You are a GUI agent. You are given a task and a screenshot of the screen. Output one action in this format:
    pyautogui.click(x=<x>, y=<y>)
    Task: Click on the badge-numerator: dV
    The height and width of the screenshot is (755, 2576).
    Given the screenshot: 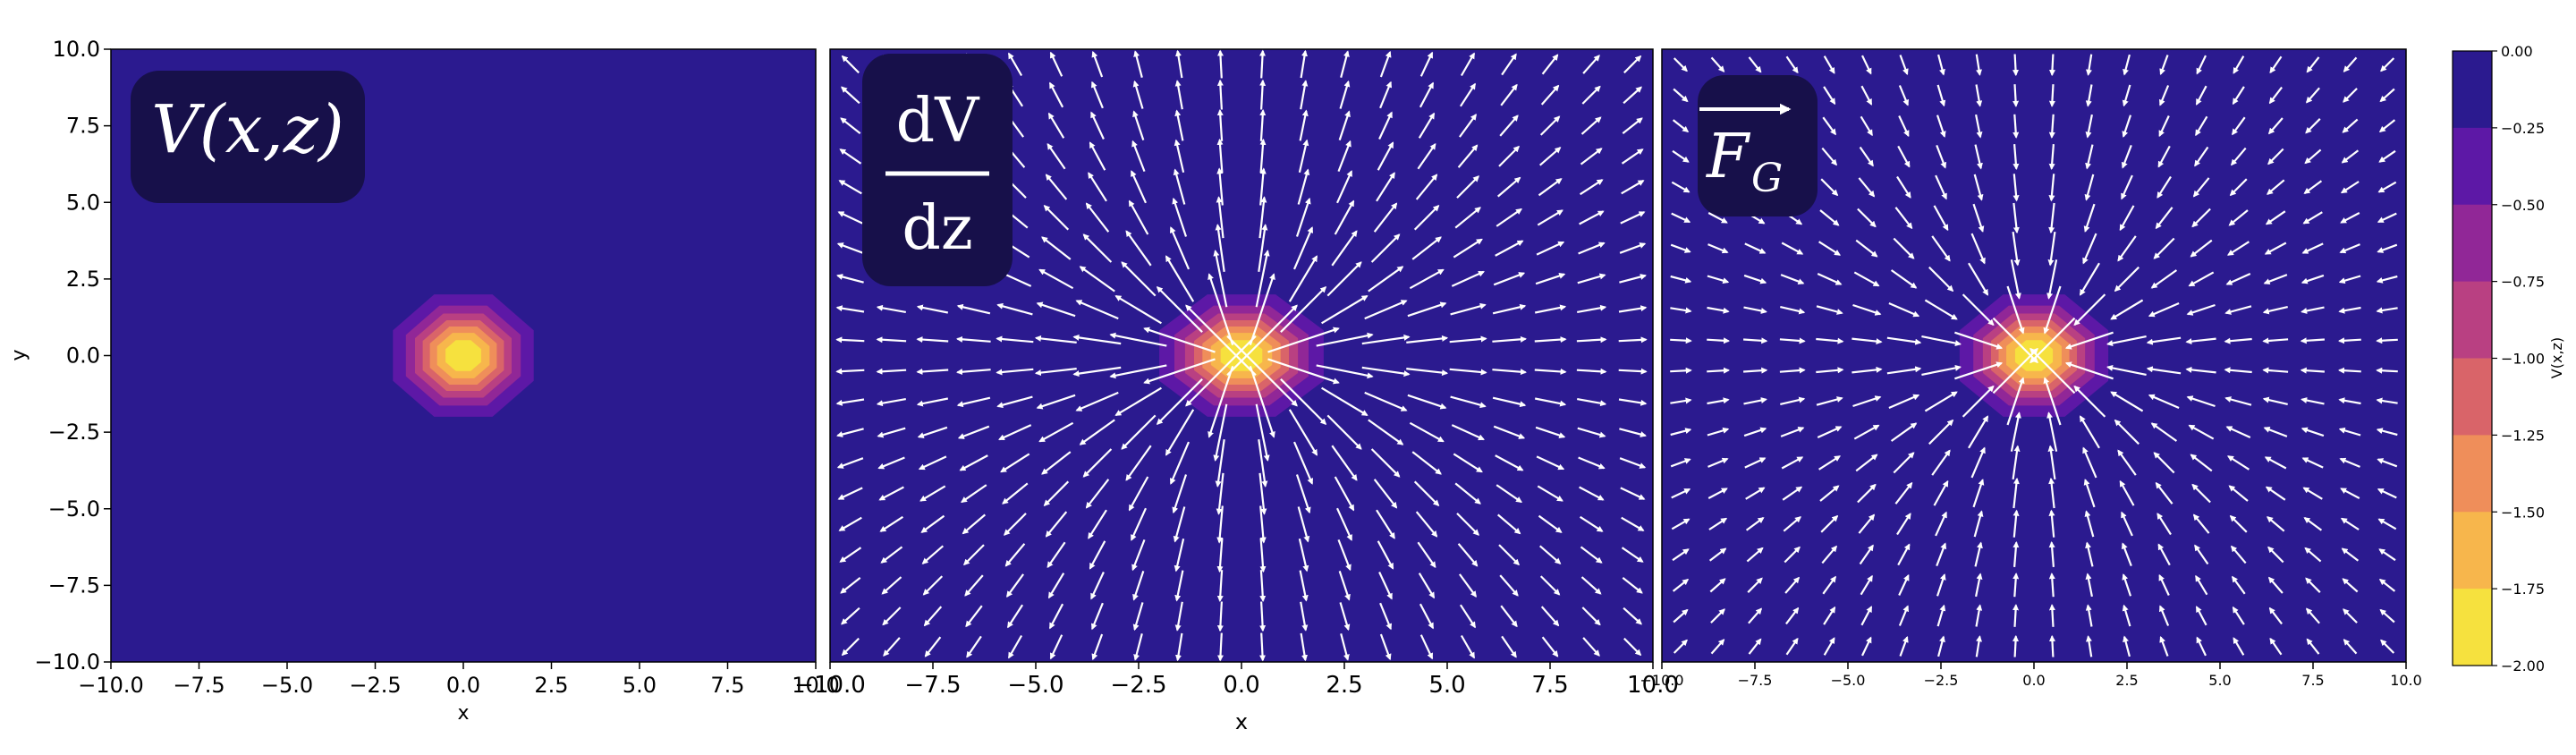 What is the action you would take?
    pyautogui.click(x=938, y=121)
    